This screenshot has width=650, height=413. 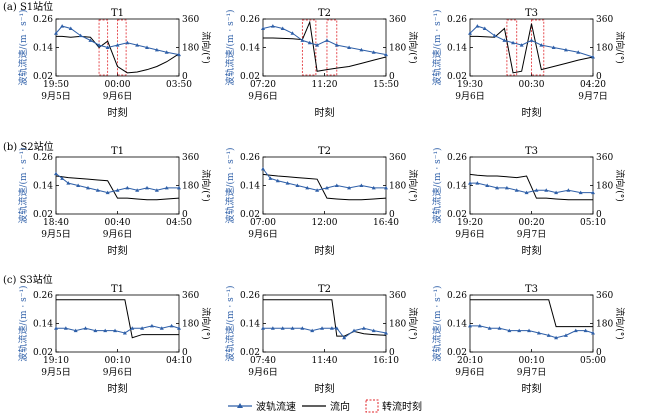 I want to click on x-tick-label: 00:40, so click(x=118, y=223).